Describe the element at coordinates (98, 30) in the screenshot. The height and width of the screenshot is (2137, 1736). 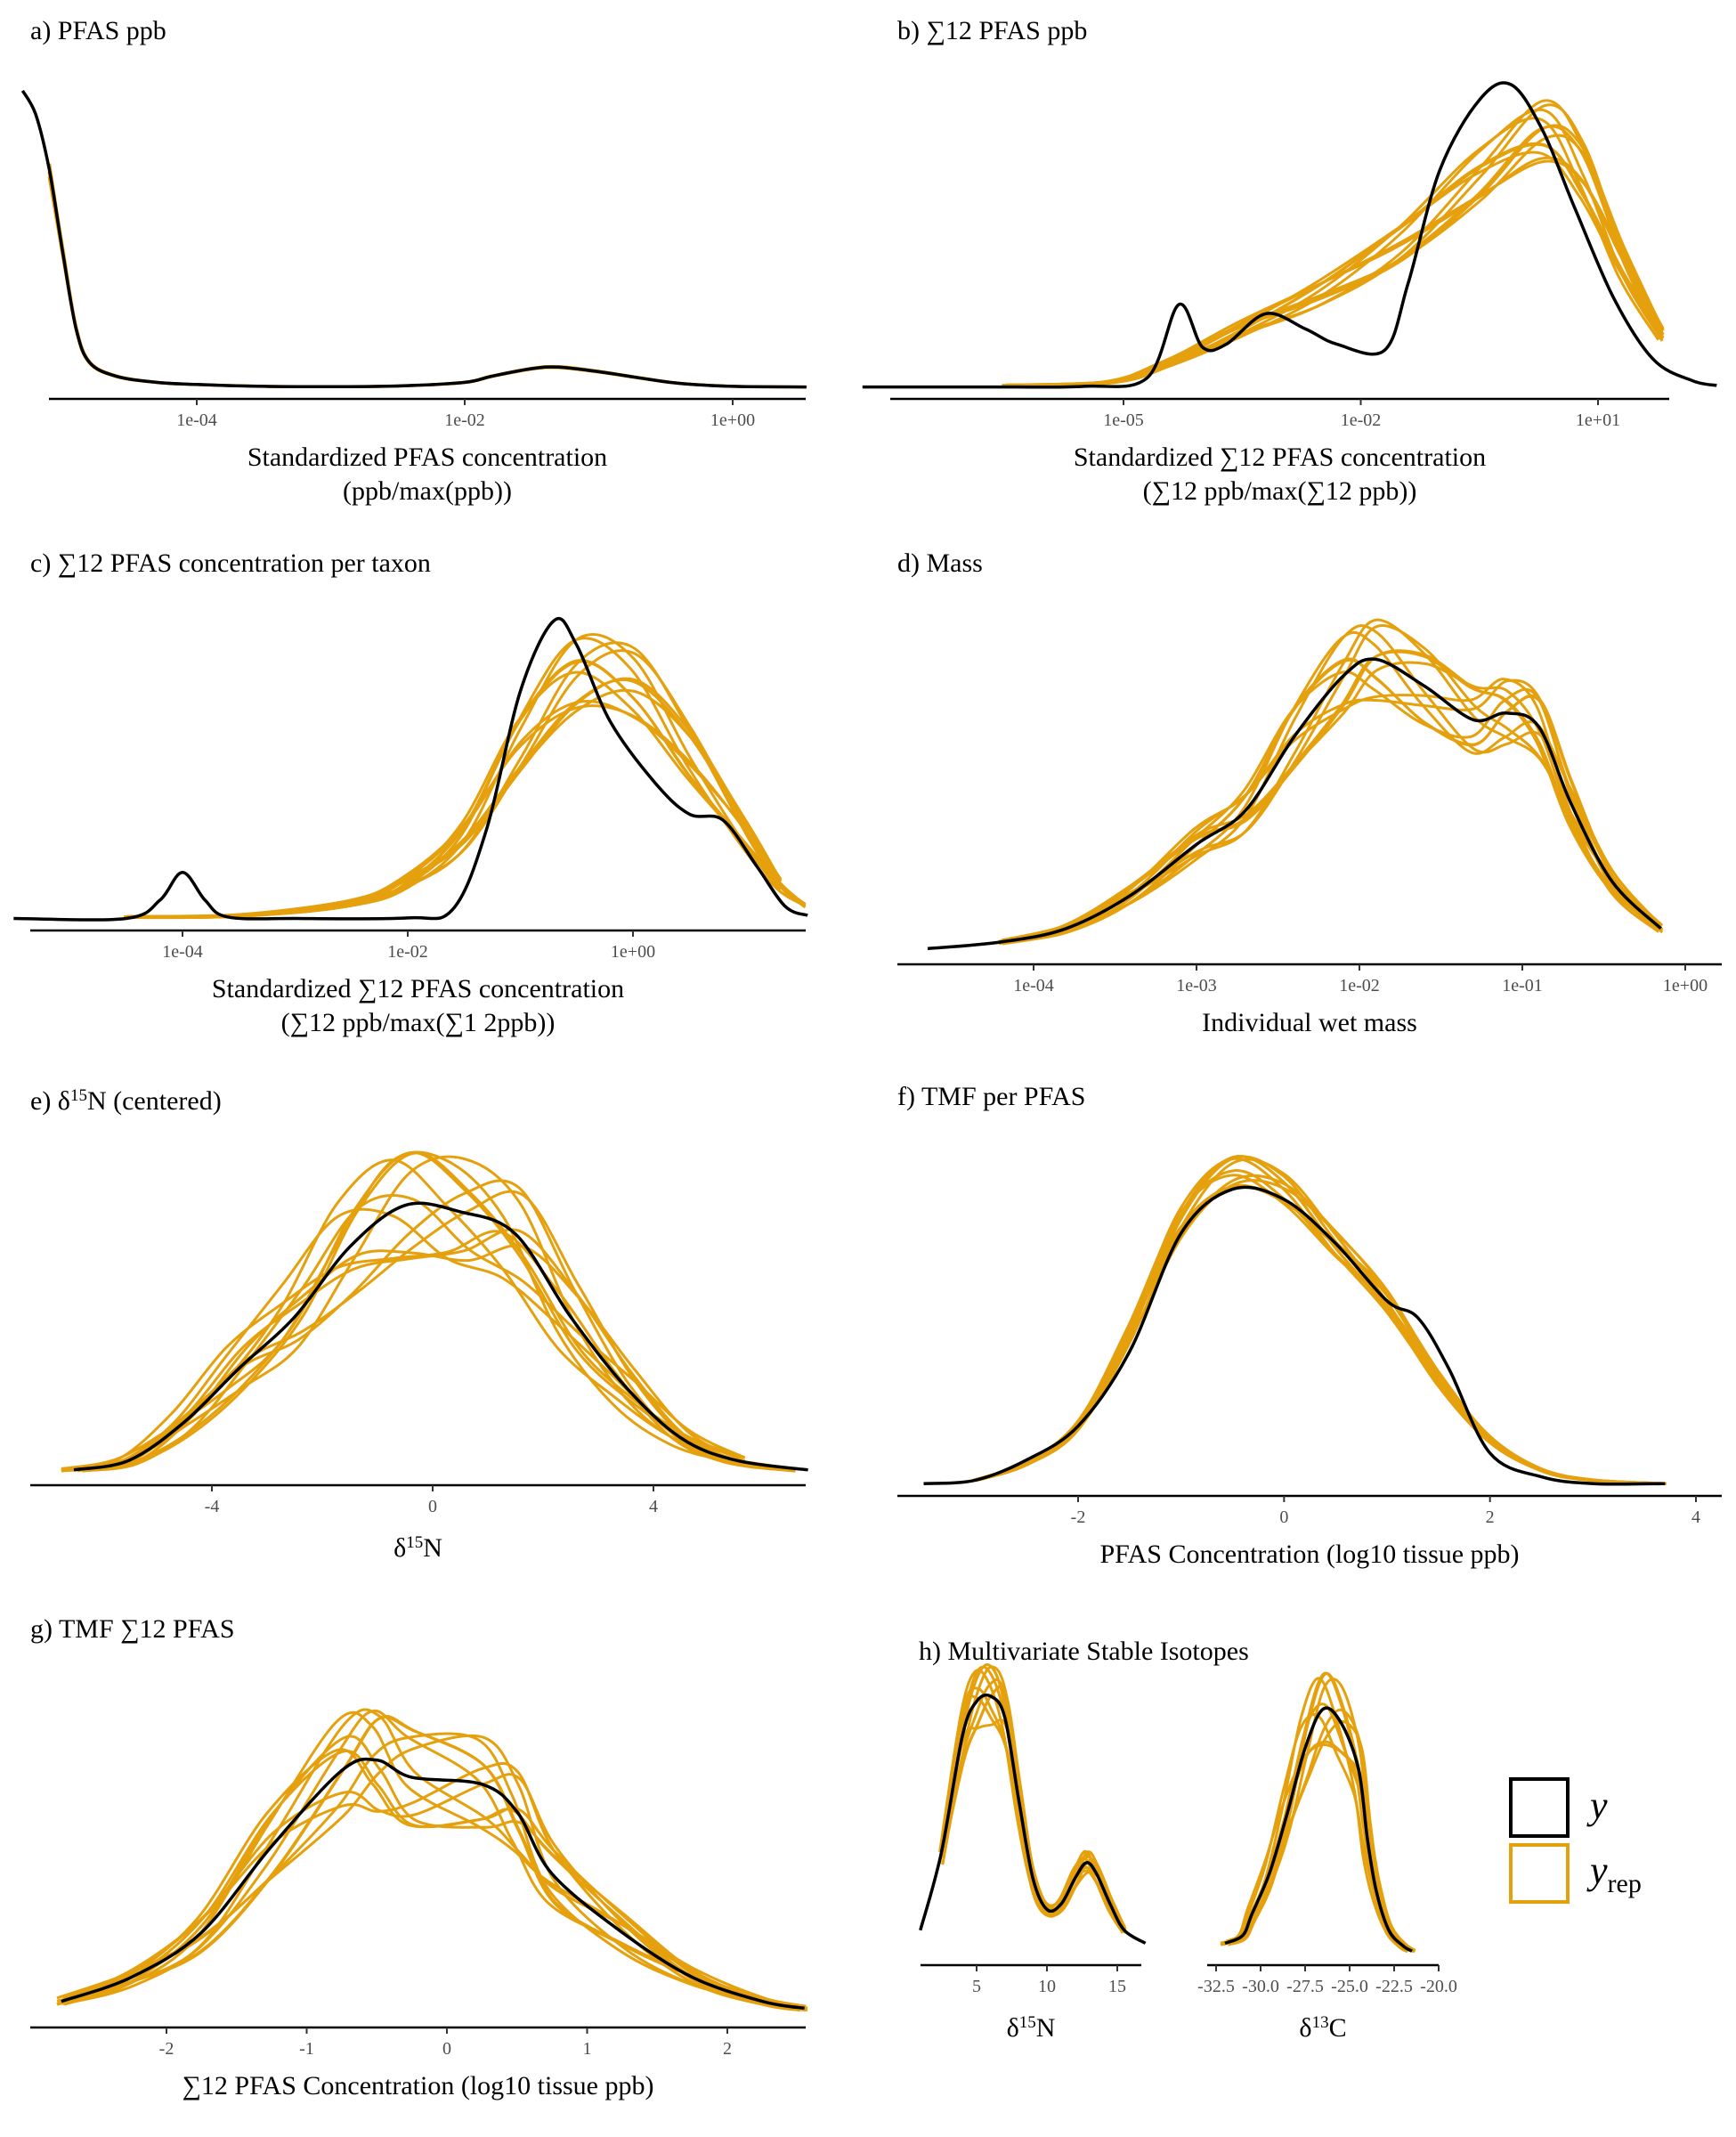
I see `panel-a-title: a) PFAS ppb` at that location.